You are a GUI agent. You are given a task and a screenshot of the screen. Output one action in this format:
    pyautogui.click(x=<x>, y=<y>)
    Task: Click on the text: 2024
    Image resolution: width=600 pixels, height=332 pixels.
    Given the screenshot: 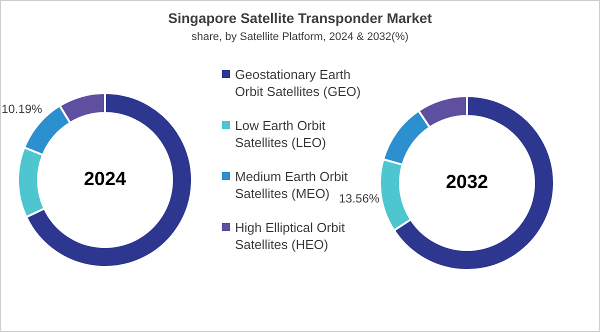 What is the action you would take?
    pyautogui.click(x=105, y=179)
    